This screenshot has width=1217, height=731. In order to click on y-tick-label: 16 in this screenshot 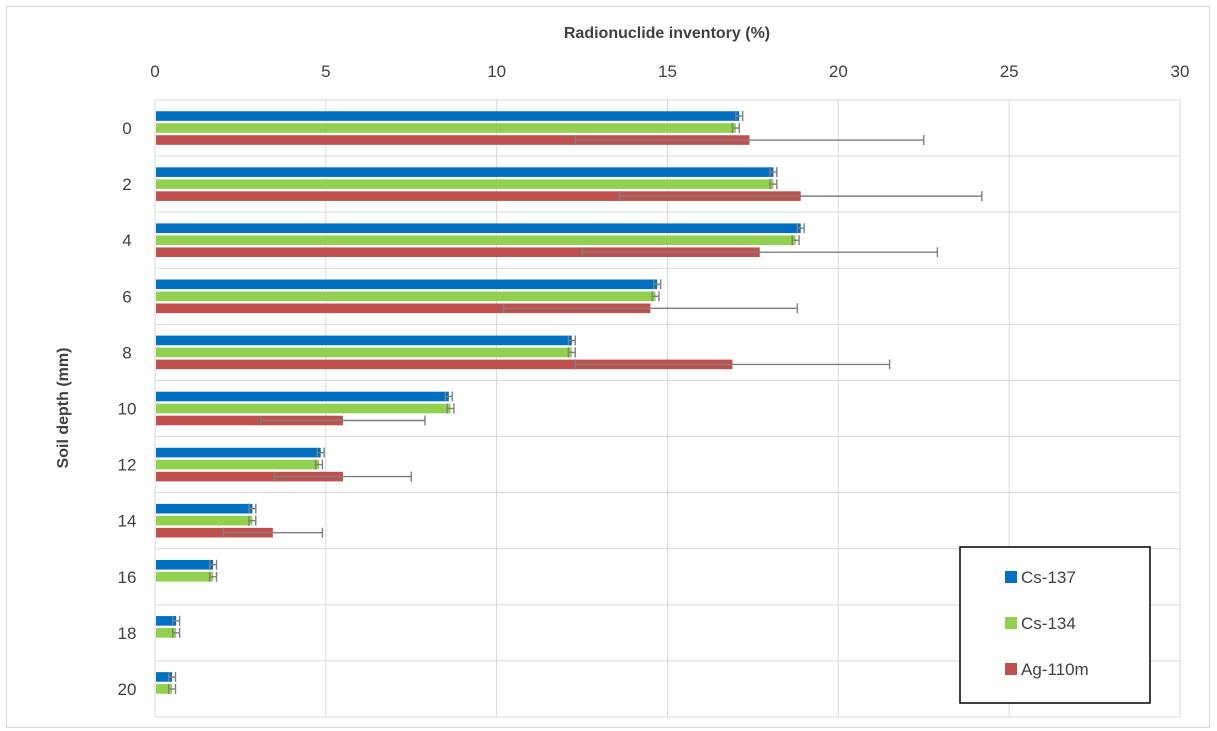, I will do `click(127, 577)`.